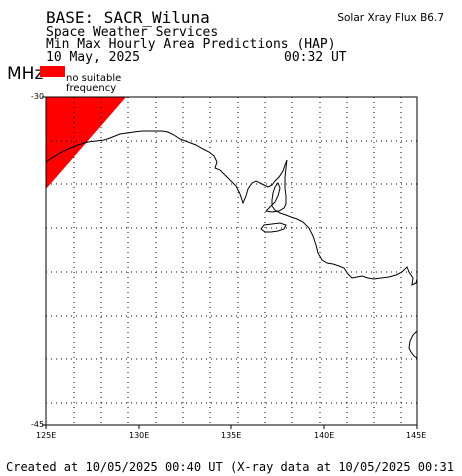 The image size is (462, 476). Describe the element at coordinates (416, 435) in the screenshot. I see `lon-label-145: 145E` at that location.